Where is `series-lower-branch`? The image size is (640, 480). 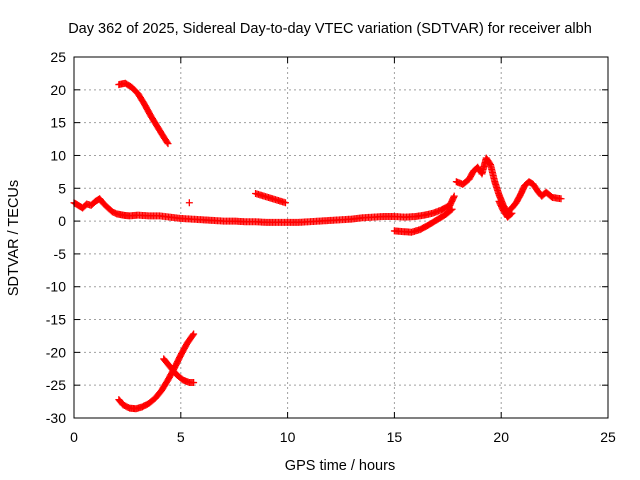 series-lower-branch is located at coordinates (423, 220).